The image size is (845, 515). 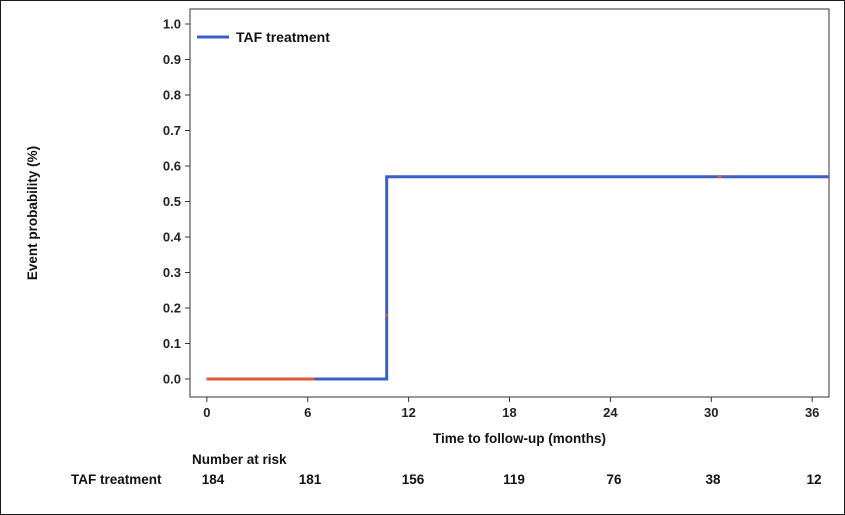 I want to click on y-tick-label-3: 0.3, so click(x=172, y=272).